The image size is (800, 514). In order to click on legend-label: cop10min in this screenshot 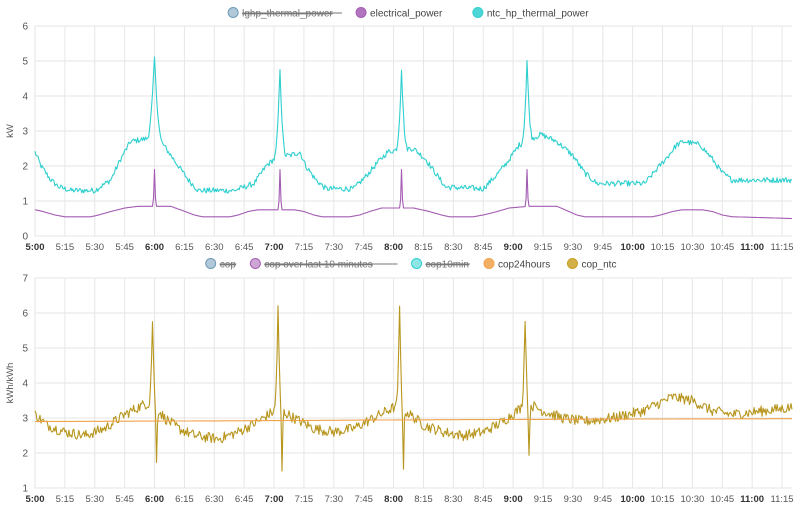, I will do `click(447, 265)`.